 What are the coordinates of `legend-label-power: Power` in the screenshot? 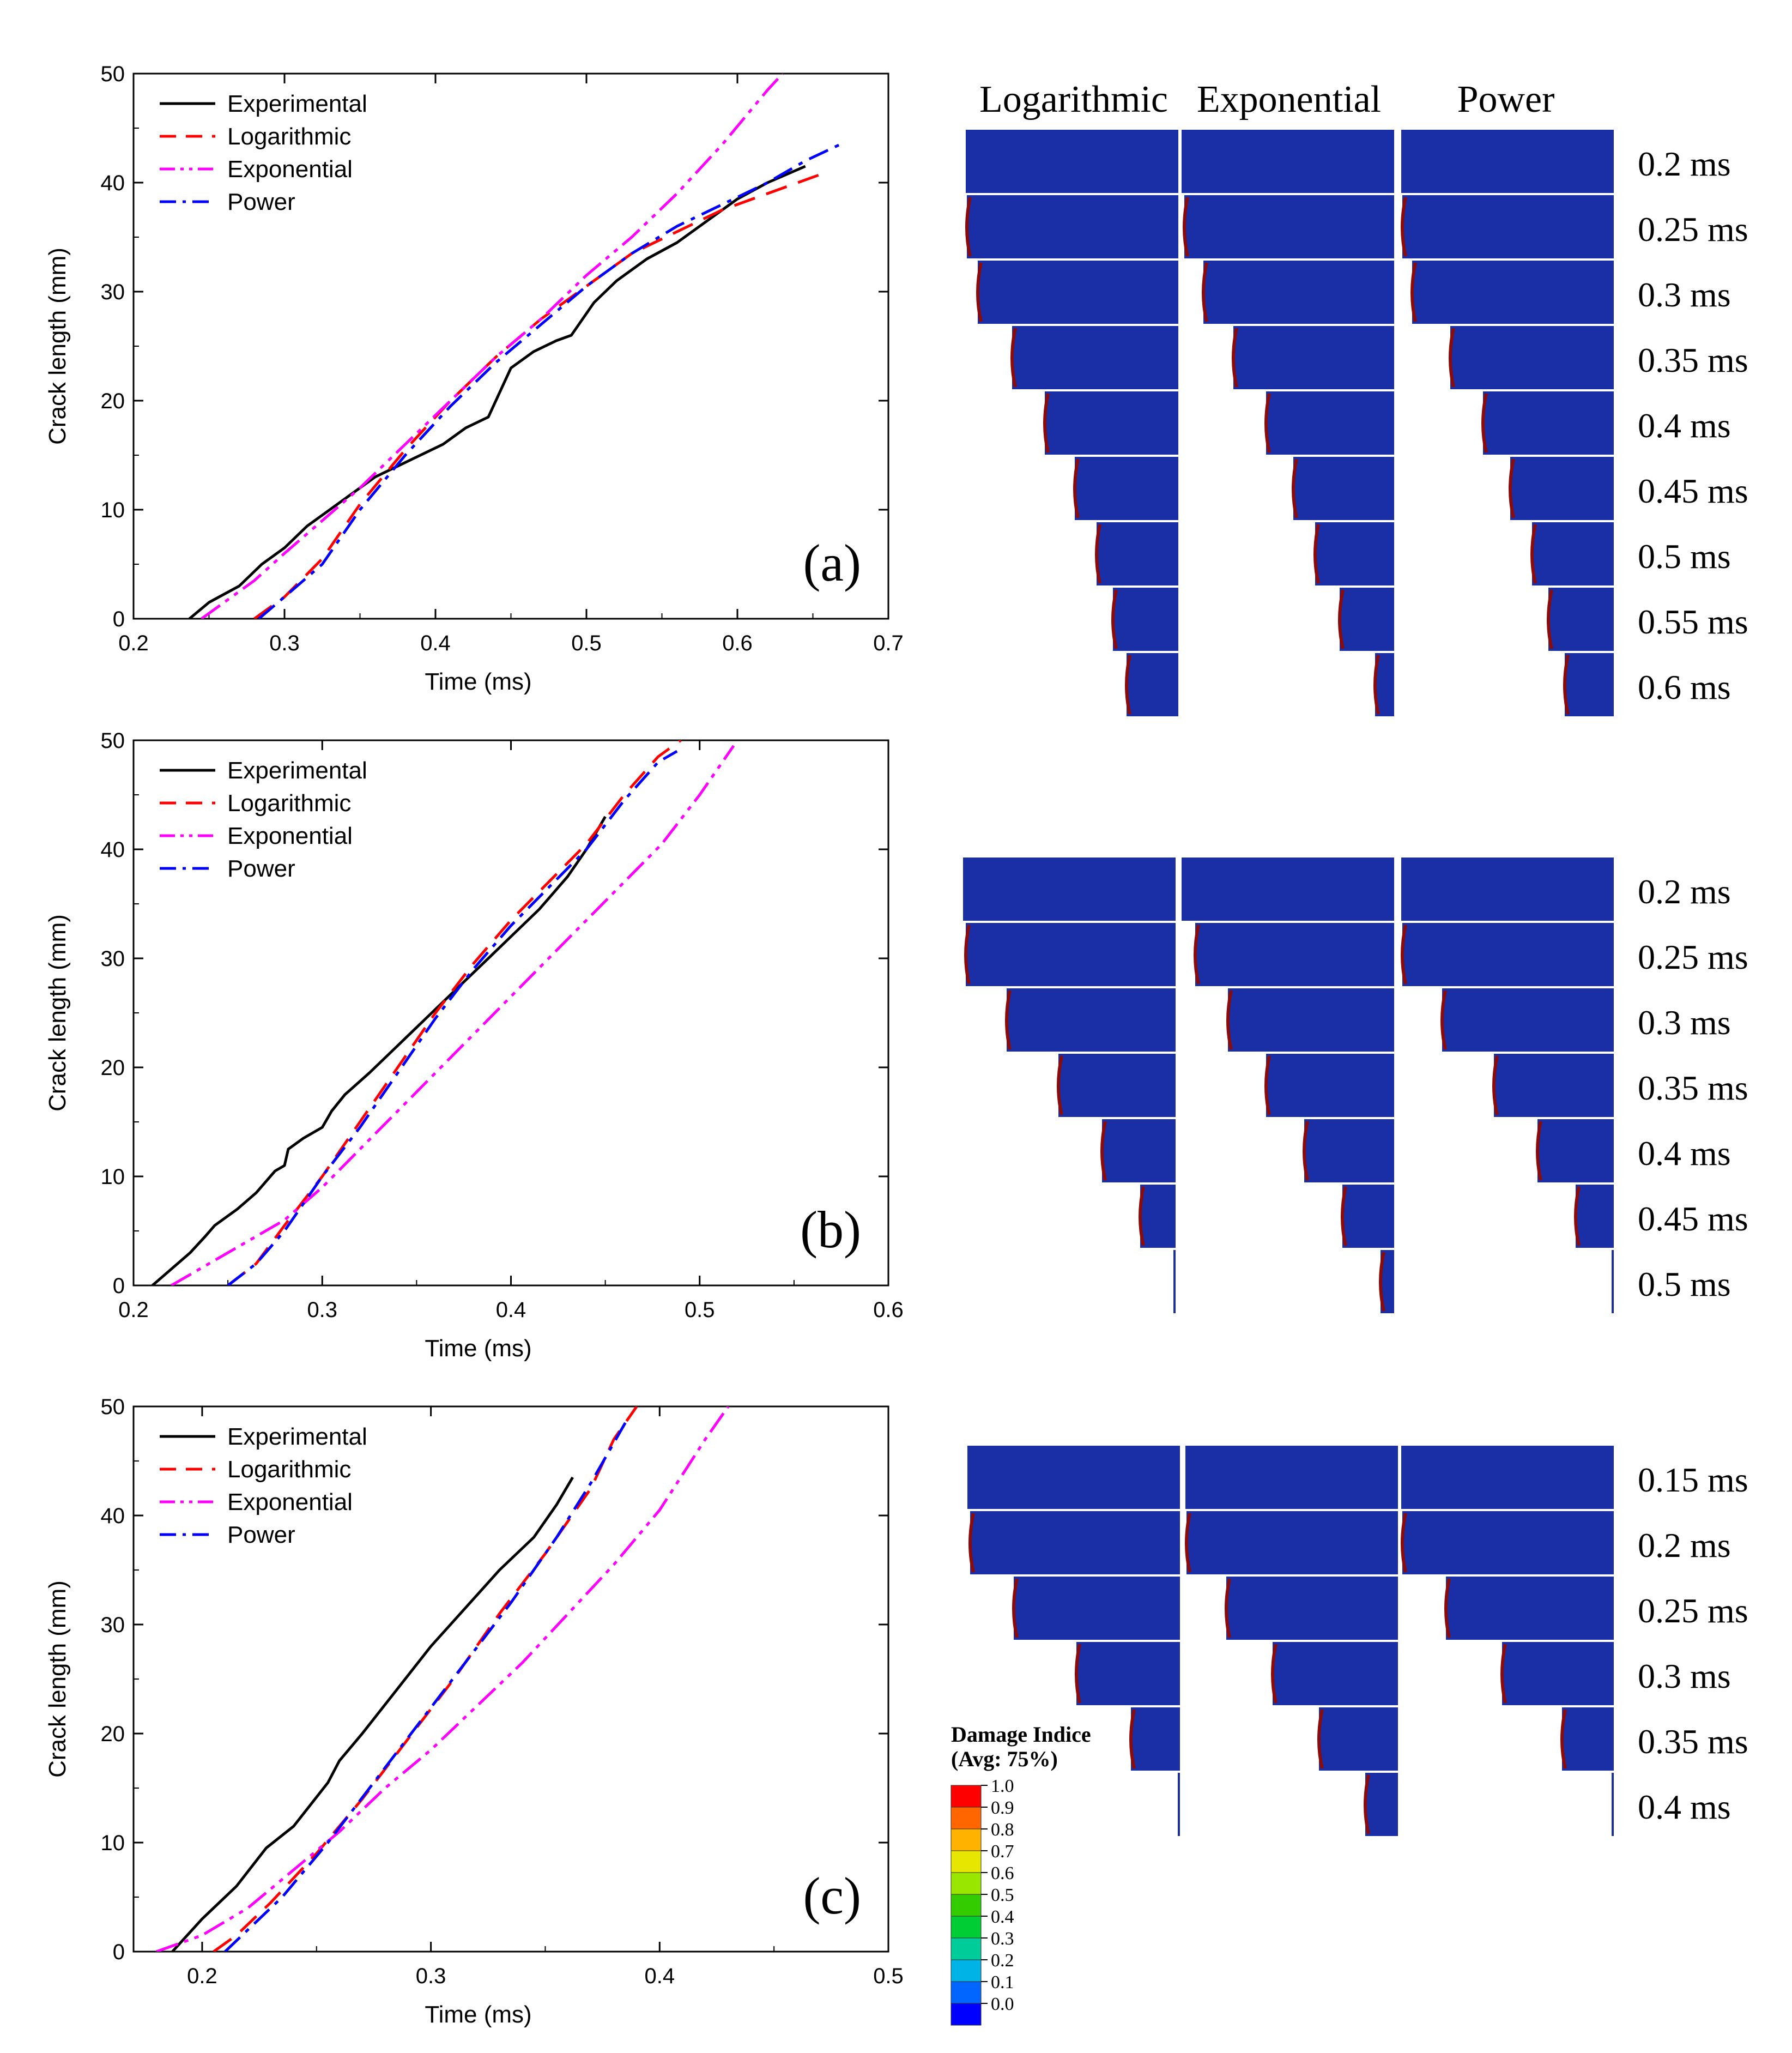 It's located at (261, 202).